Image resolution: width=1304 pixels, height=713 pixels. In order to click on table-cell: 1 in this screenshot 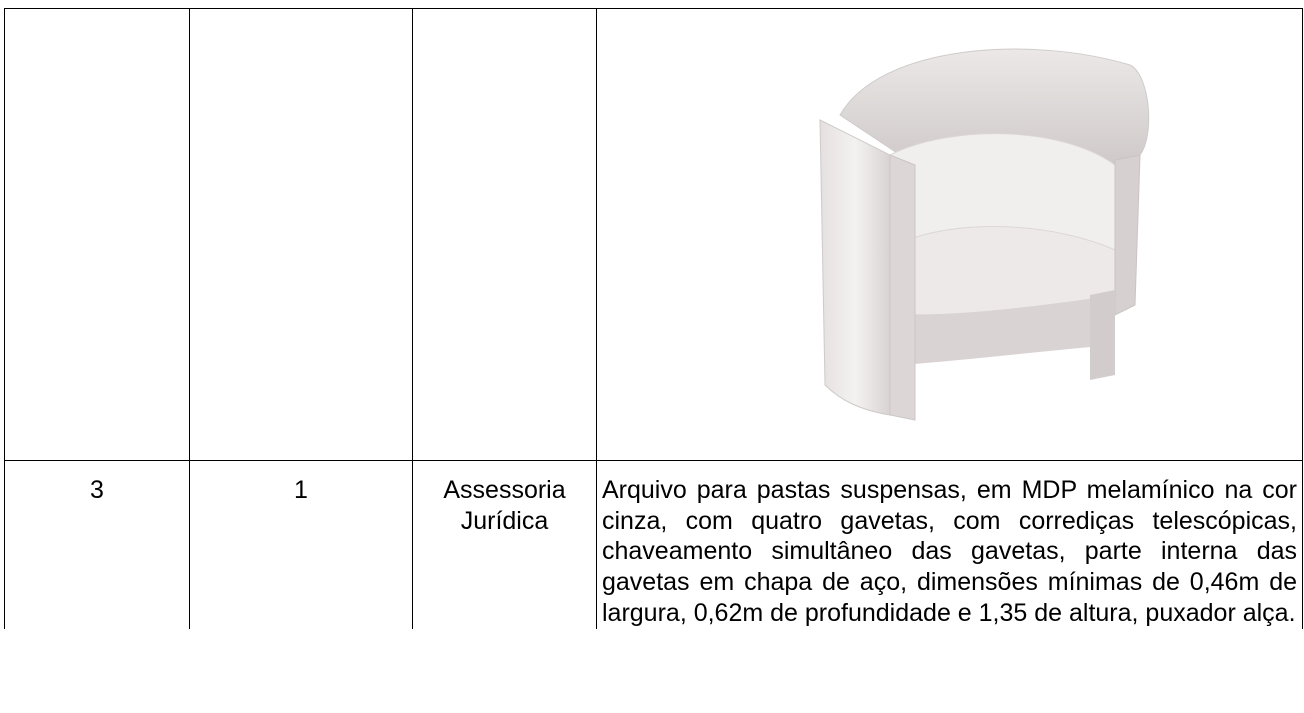, I will do `click(301, 544)`.